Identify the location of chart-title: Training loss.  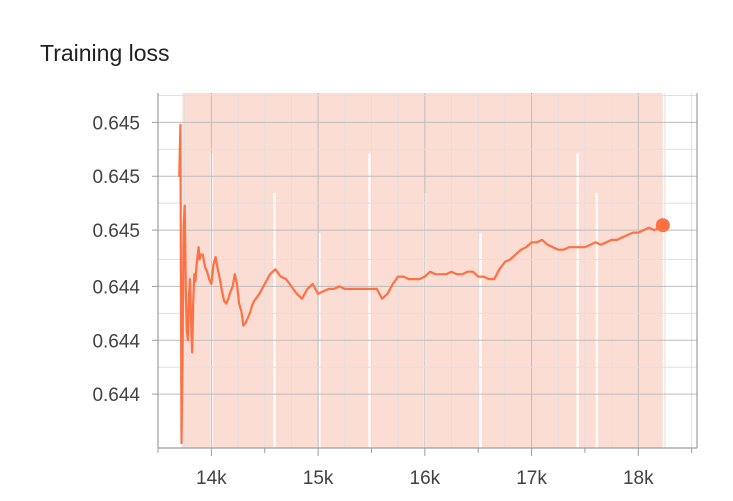
(105, 53).